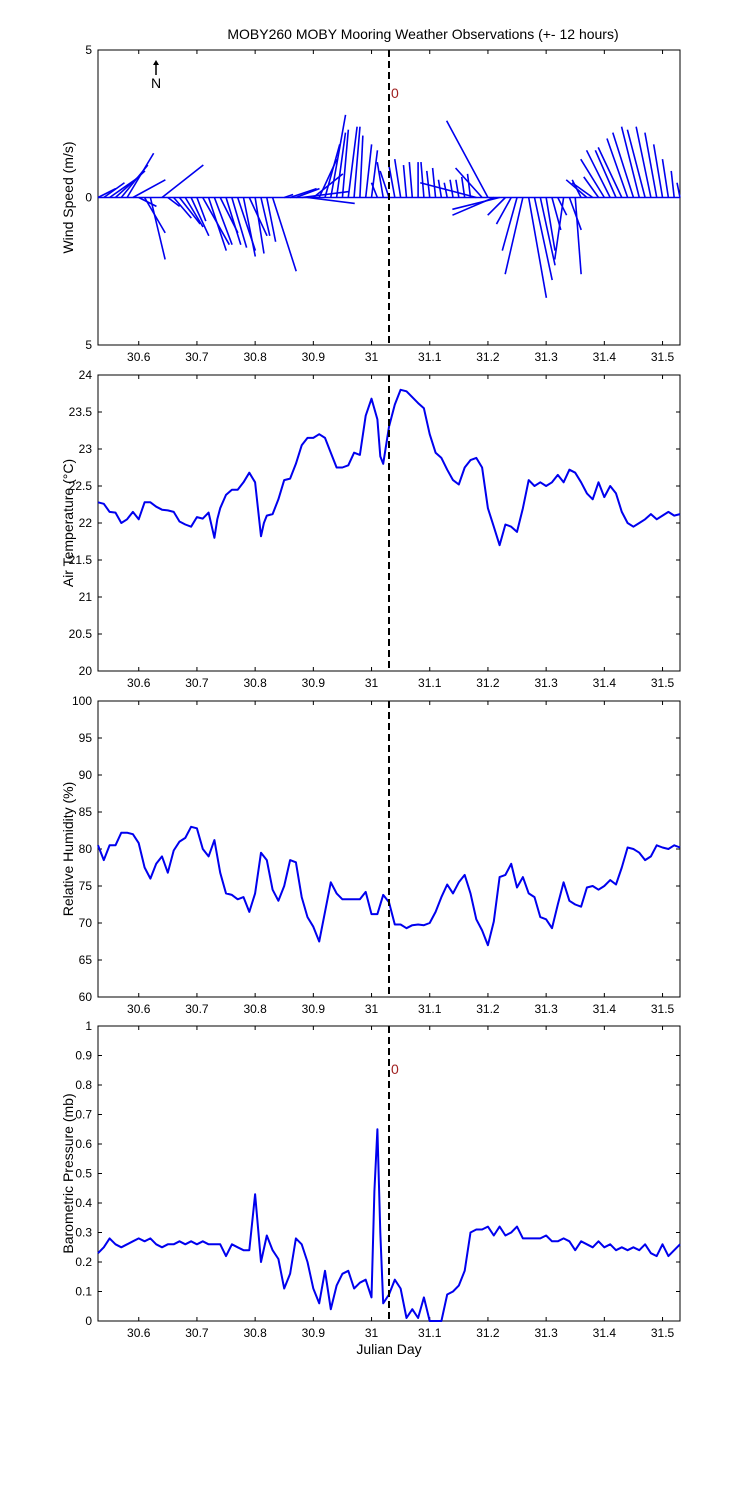  I want to click on x-axis-label: Julian Day, so click(388, 1349).